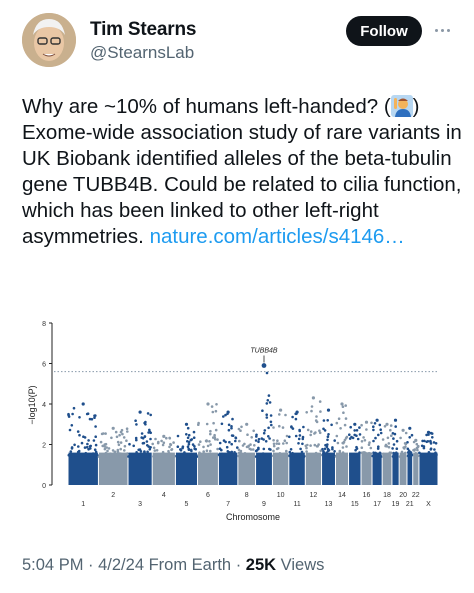 This screenshot has height=593, width=474. What do you see at coordinates (403, 495) in the screenshot?
I see `x-tick-label: 20` at bounding box center [403, 495].